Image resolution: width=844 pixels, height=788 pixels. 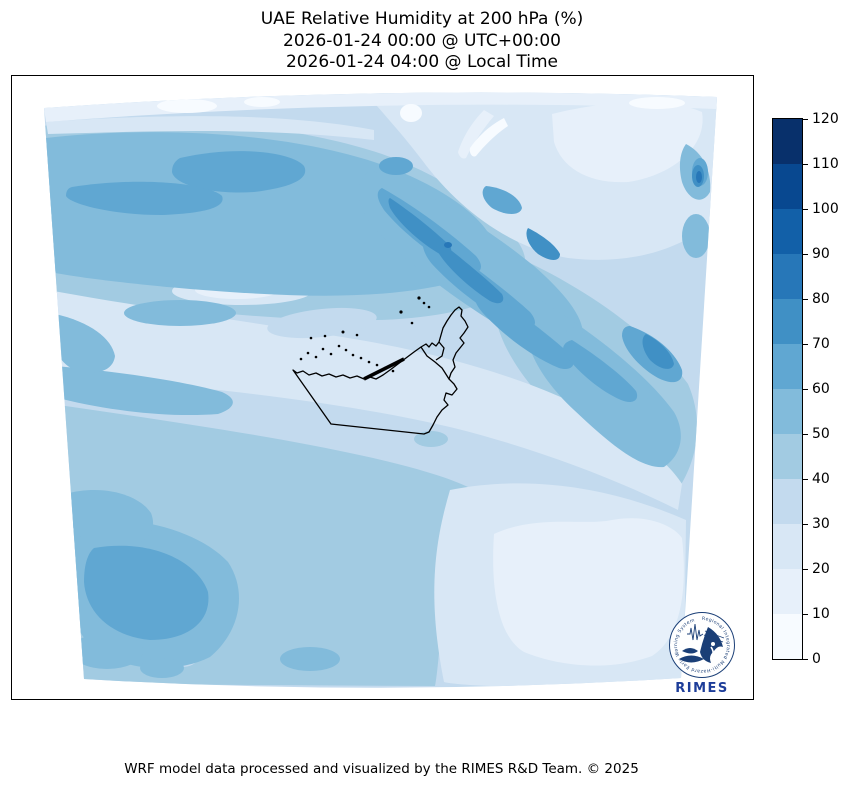 What do you see at coordinates (695, 632) in the screenshot?
I see `logo-seismogram` at bounding box center [695, 632].